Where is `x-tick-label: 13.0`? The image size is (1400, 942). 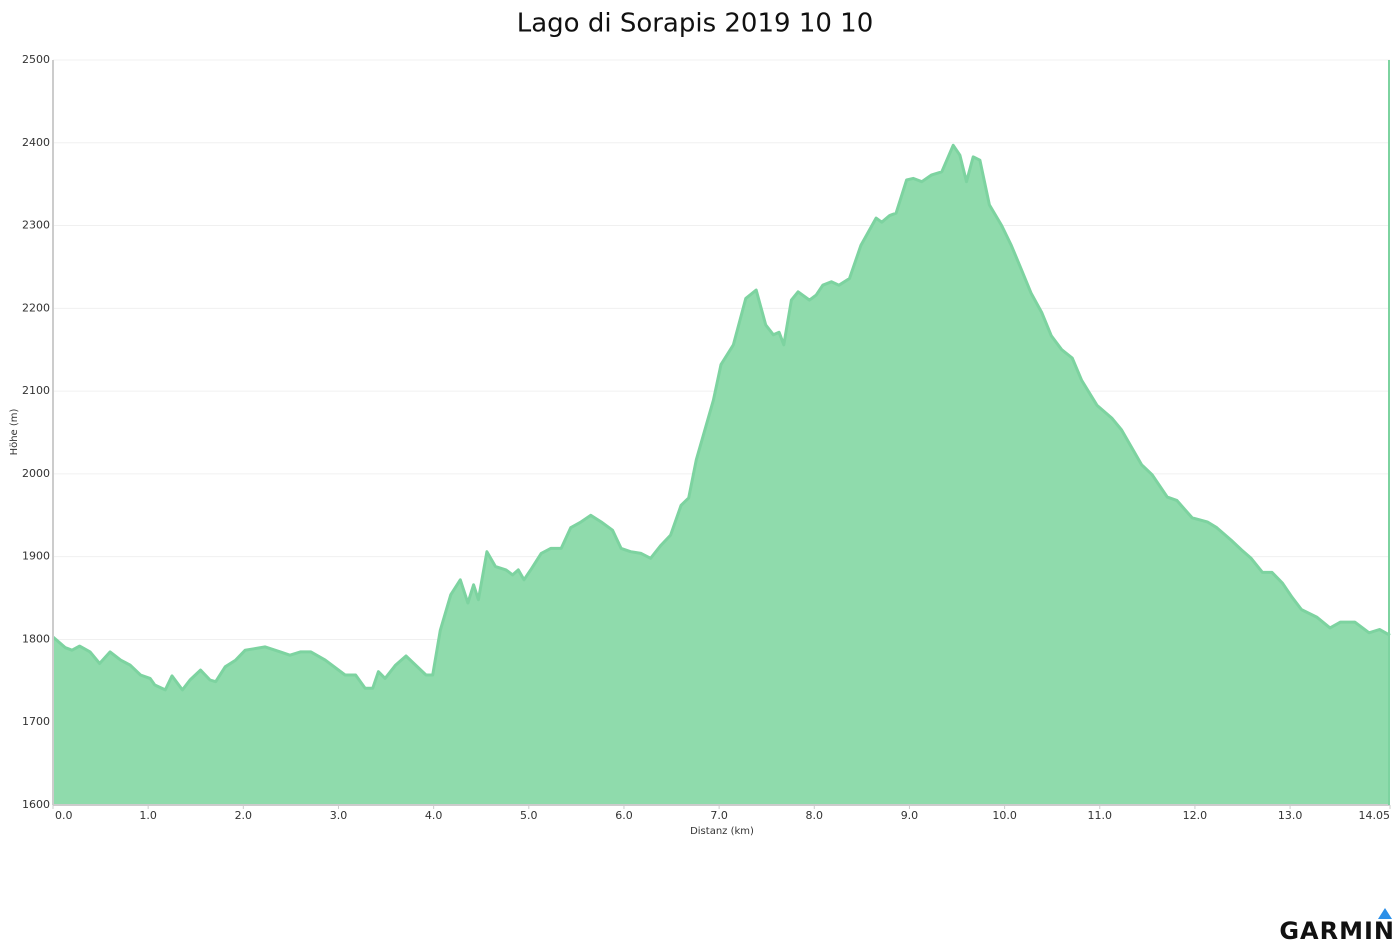 x-tick-label: 13.0 is located at coordinates (1290, 815).